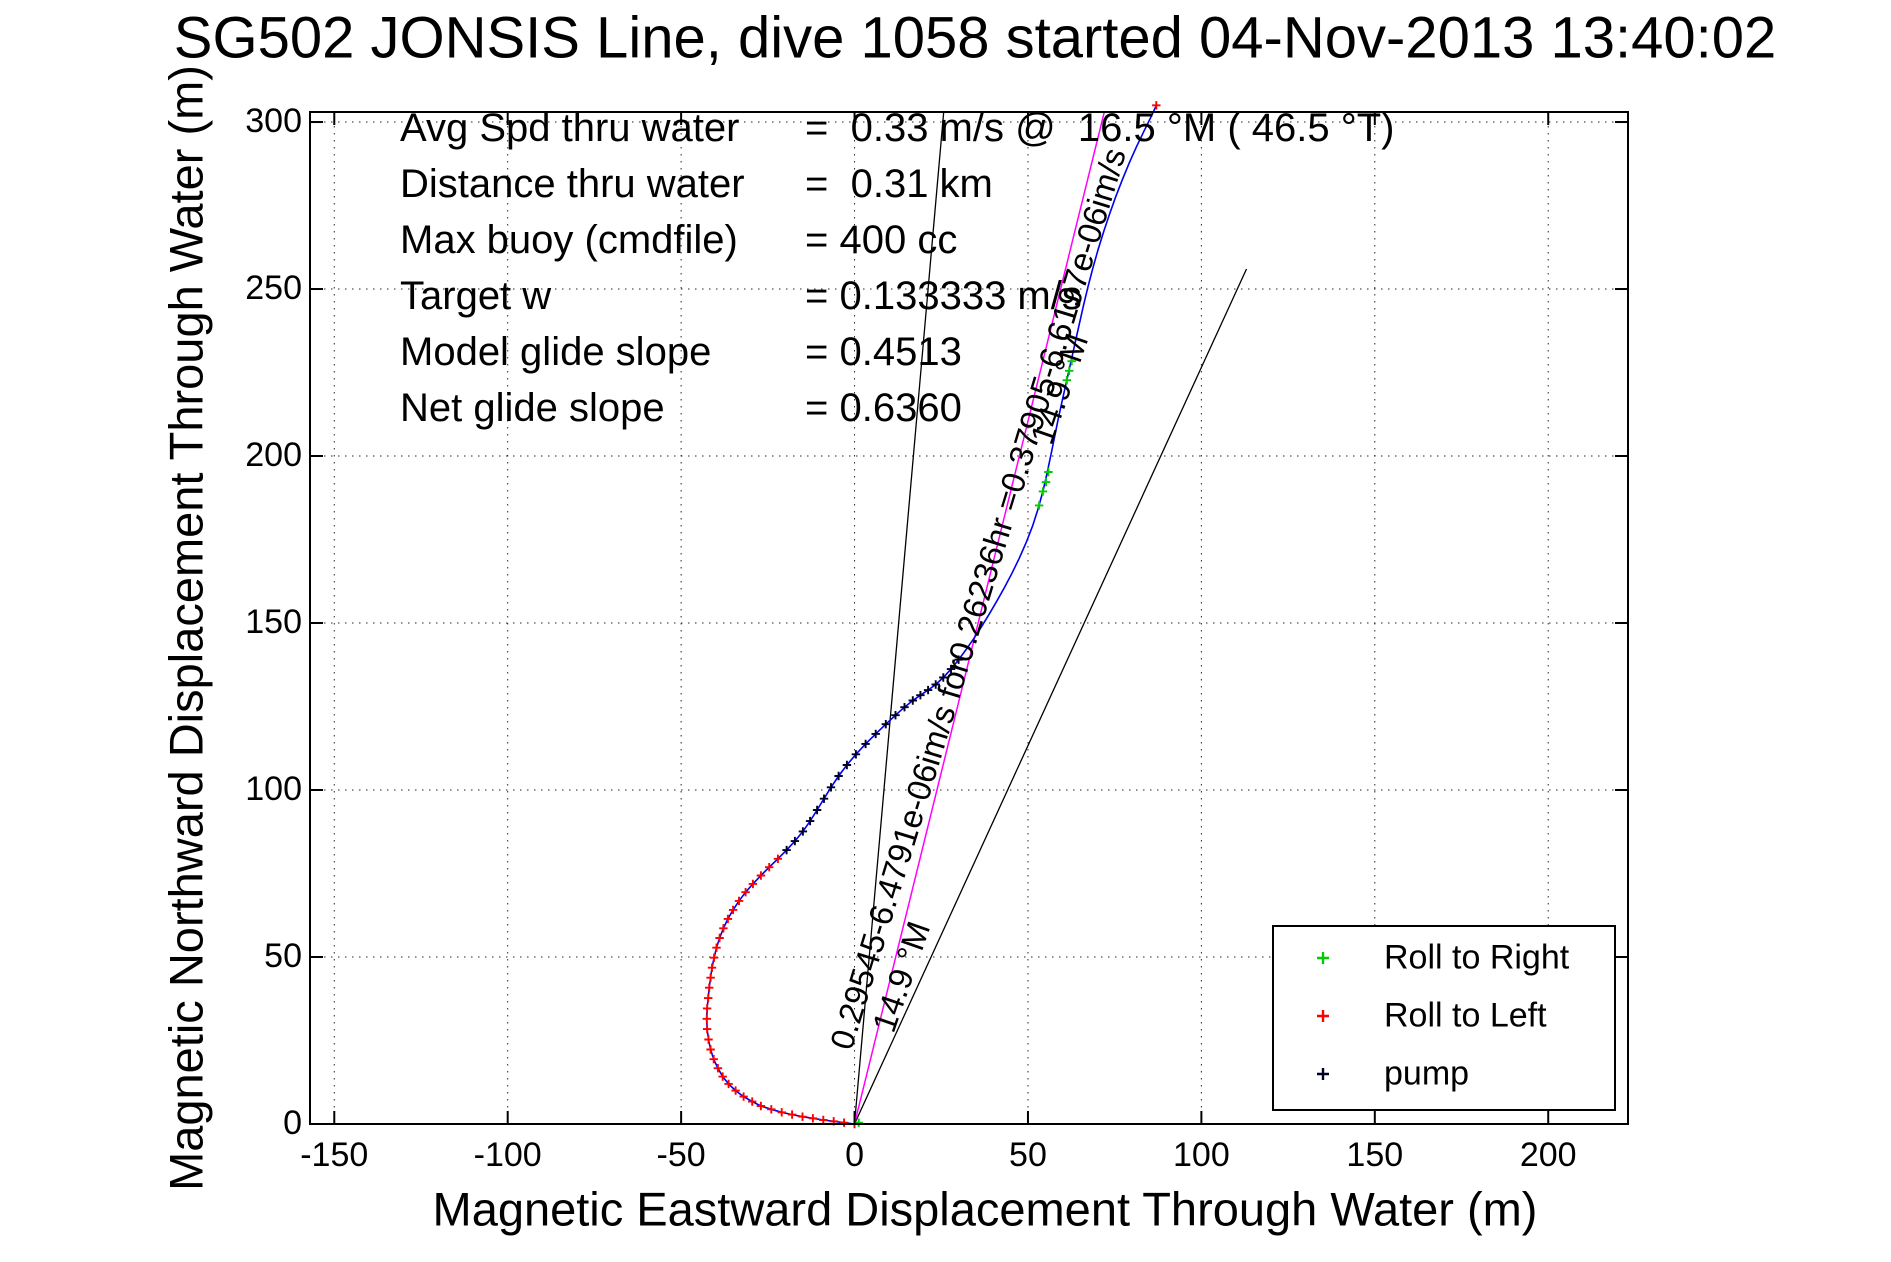  I want to click on stat-value: = 0.6360, so click(883, 408).